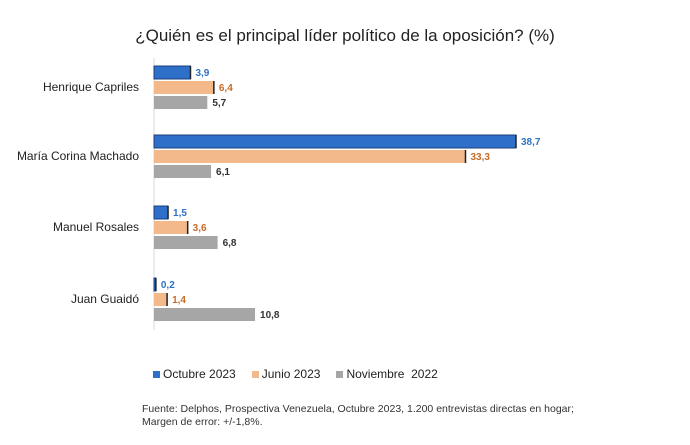 The image size is (690, 445). What do you see at coordinates (180, 213) in the screenshot?
I see `value-label-octubre-2023-manuel-rosales: 1,5` at bounding box center [180, 213].